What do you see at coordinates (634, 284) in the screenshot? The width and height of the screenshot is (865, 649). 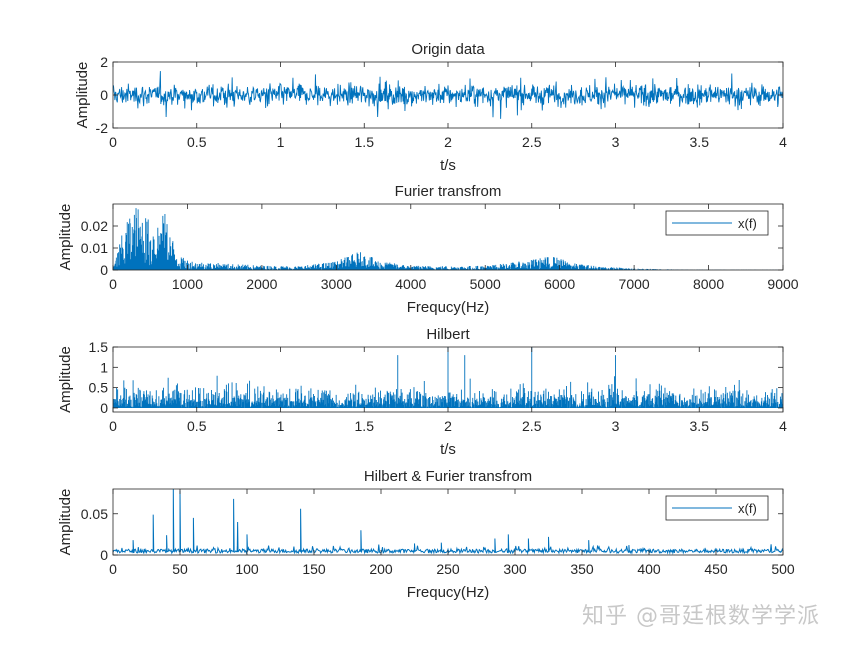 I see `x-tick-label: 7000` at bounding box center [634, 284].